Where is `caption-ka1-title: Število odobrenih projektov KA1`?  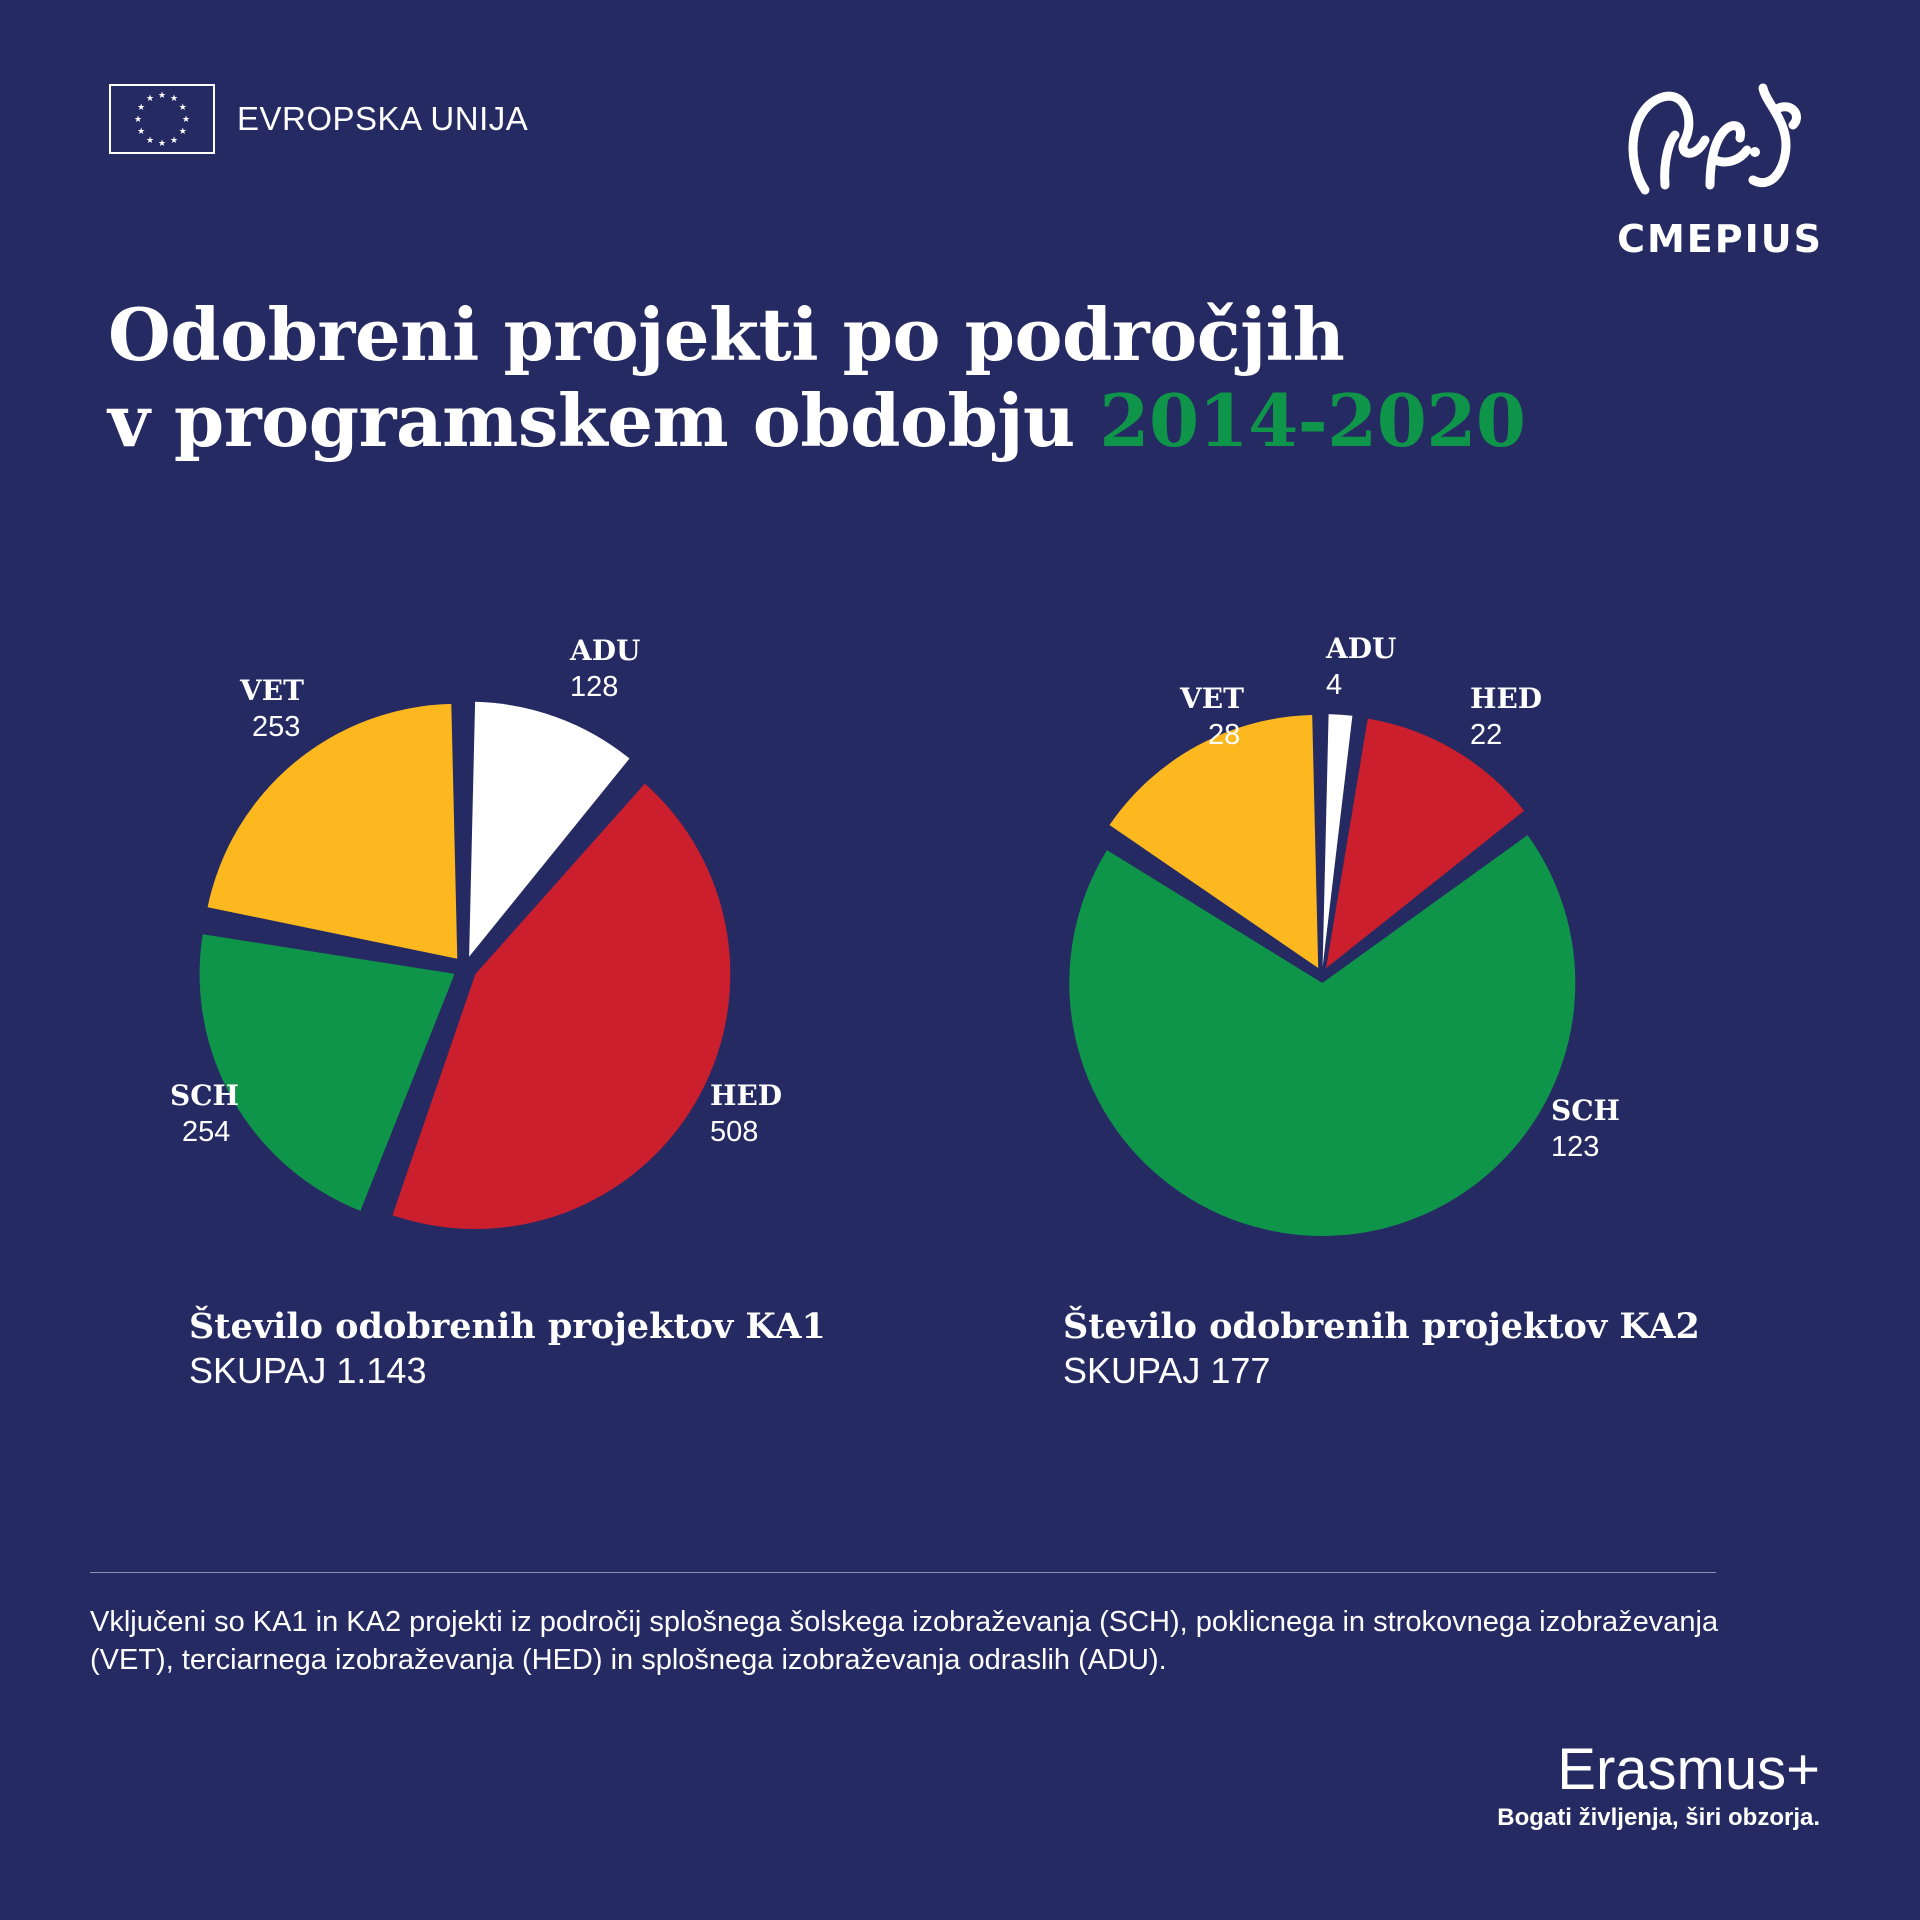 caption-ka1-title: Število odobrenih projektov KA1 is located at coordinates (507, 1326).